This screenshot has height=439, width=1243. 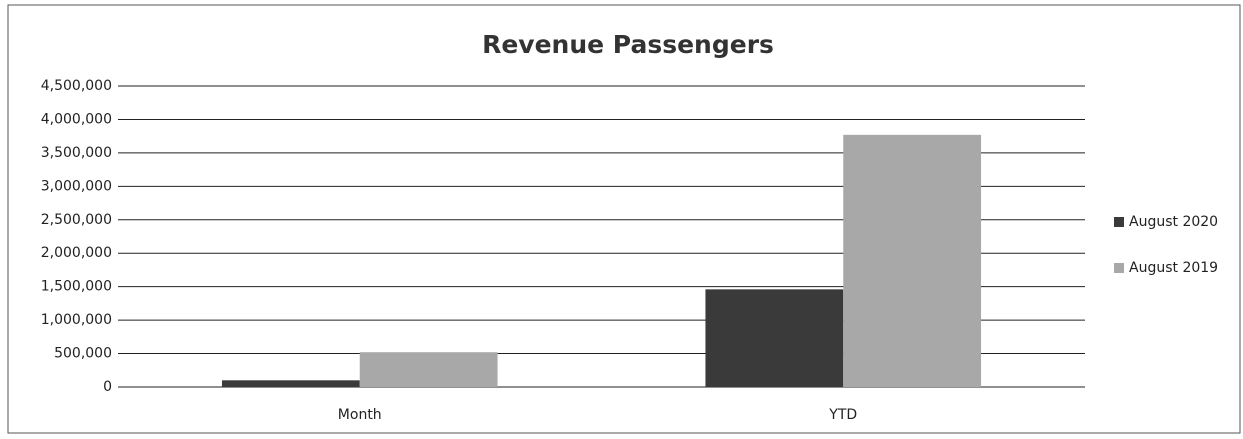 What do you see at coordinates (76, 287) in the screenshot?
I see `y-tick-label: 1,500,000` at bounding box center [76, 287].